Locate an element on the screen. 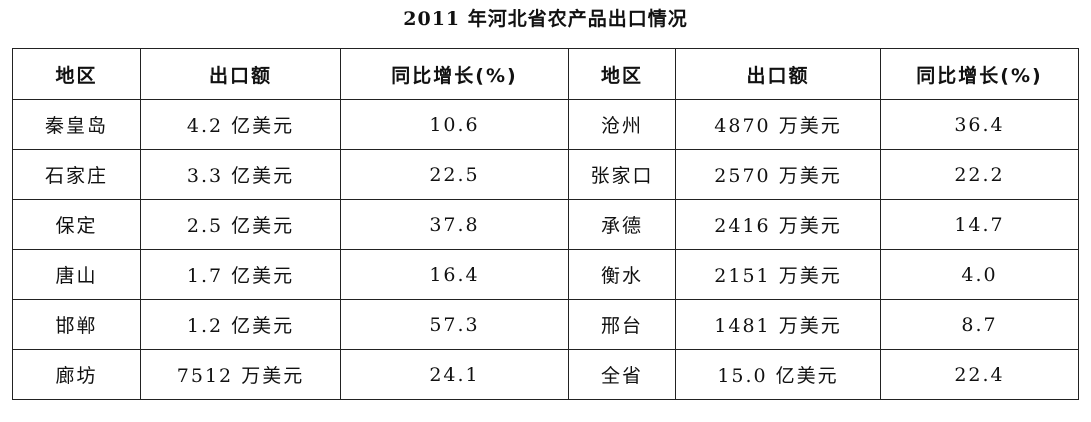  table-cell: 2570 万美元 is located at coordinates (778, 174).